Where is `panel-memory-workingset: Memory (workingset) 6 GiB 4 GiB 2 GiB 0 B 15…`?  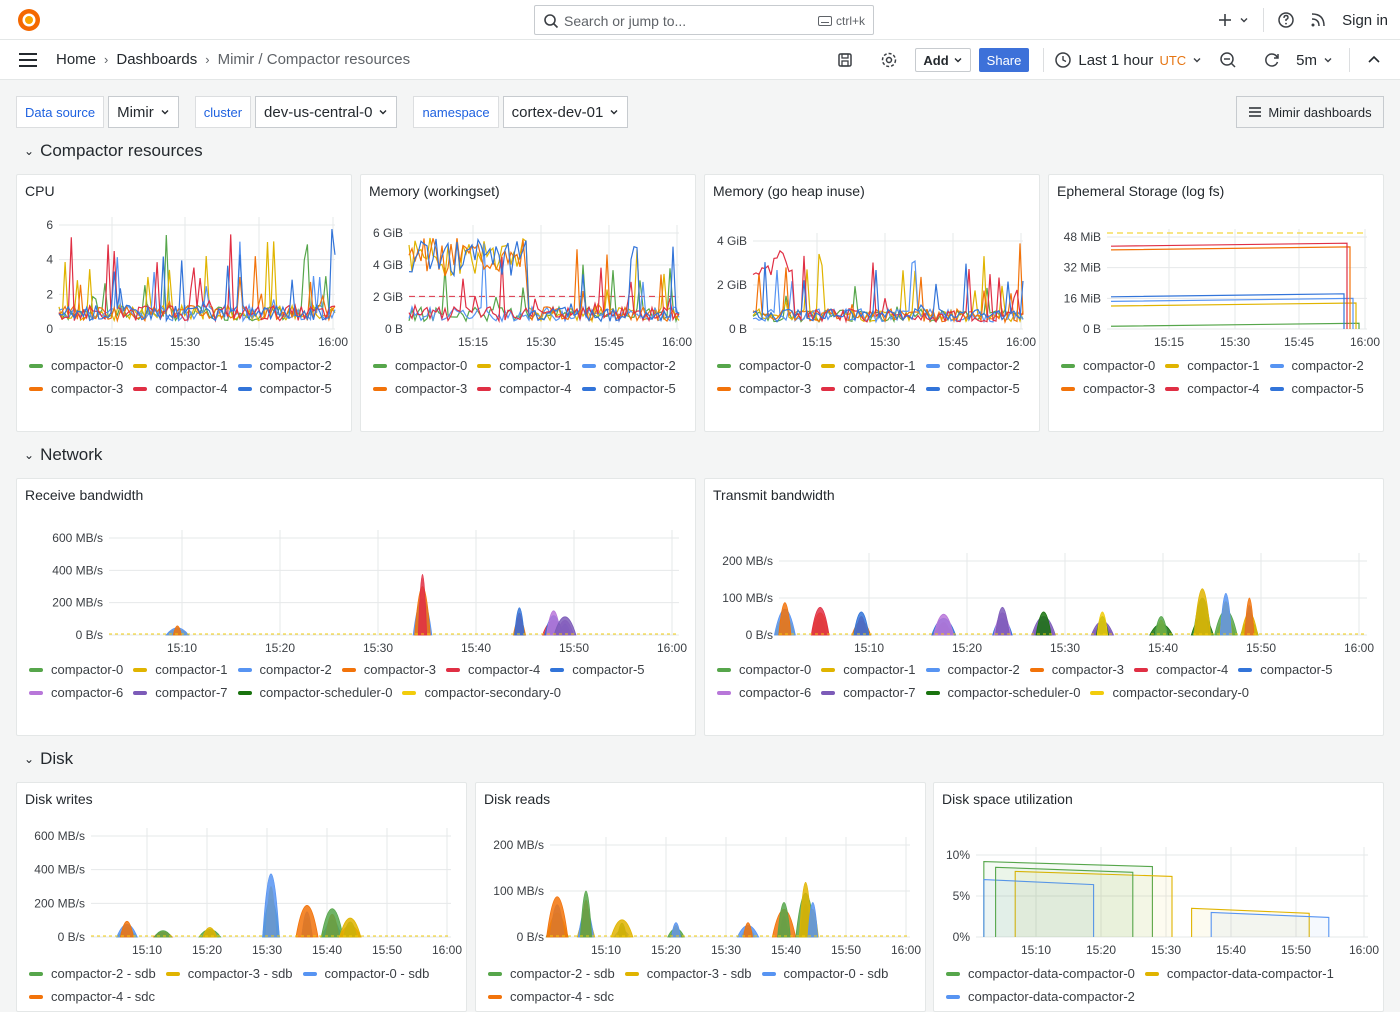
panel-memory-workingset: Memory (workingset) 6 GiB 4 GiB 2 GiB 0 B 15… is located at coordinates (528, 303).